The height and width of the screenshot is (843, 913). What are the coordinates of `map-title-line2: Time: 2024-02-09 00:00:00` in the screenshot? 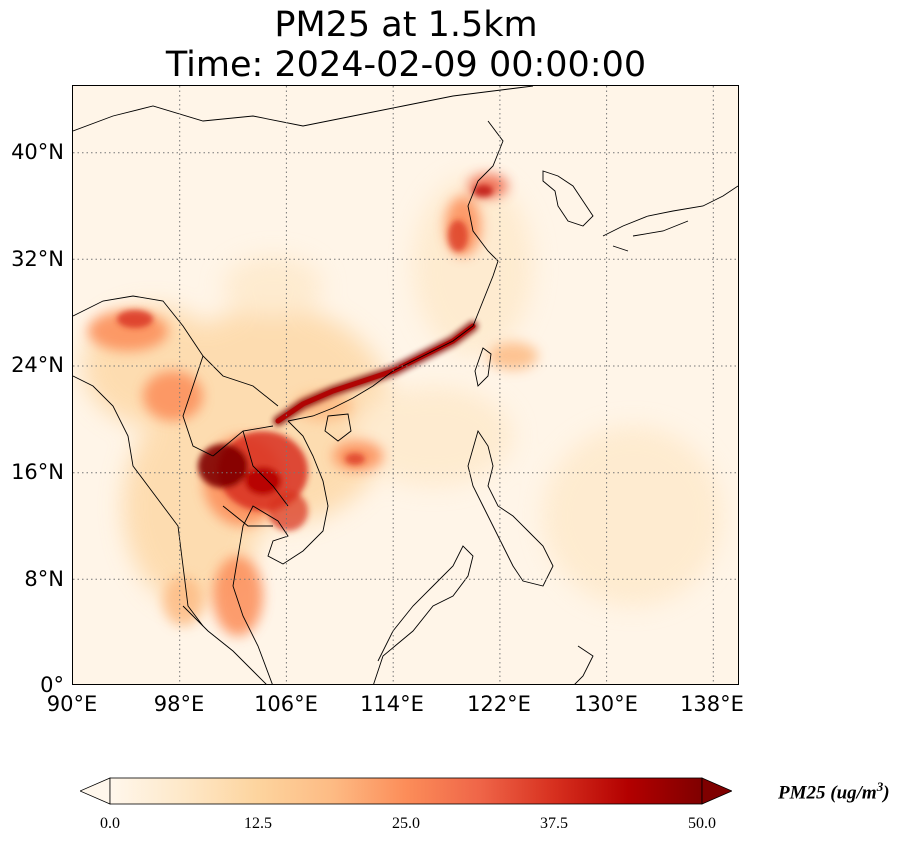 It's located at (406, 65).